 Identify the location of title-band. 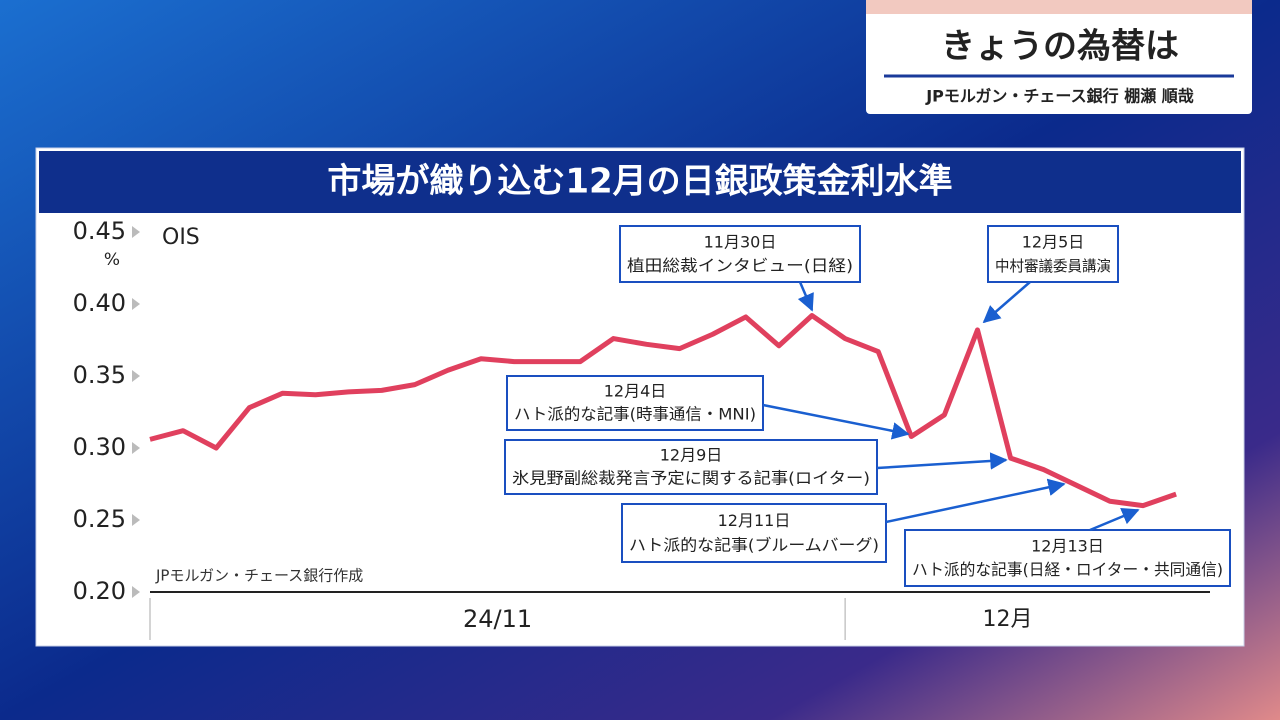
(640, 182).